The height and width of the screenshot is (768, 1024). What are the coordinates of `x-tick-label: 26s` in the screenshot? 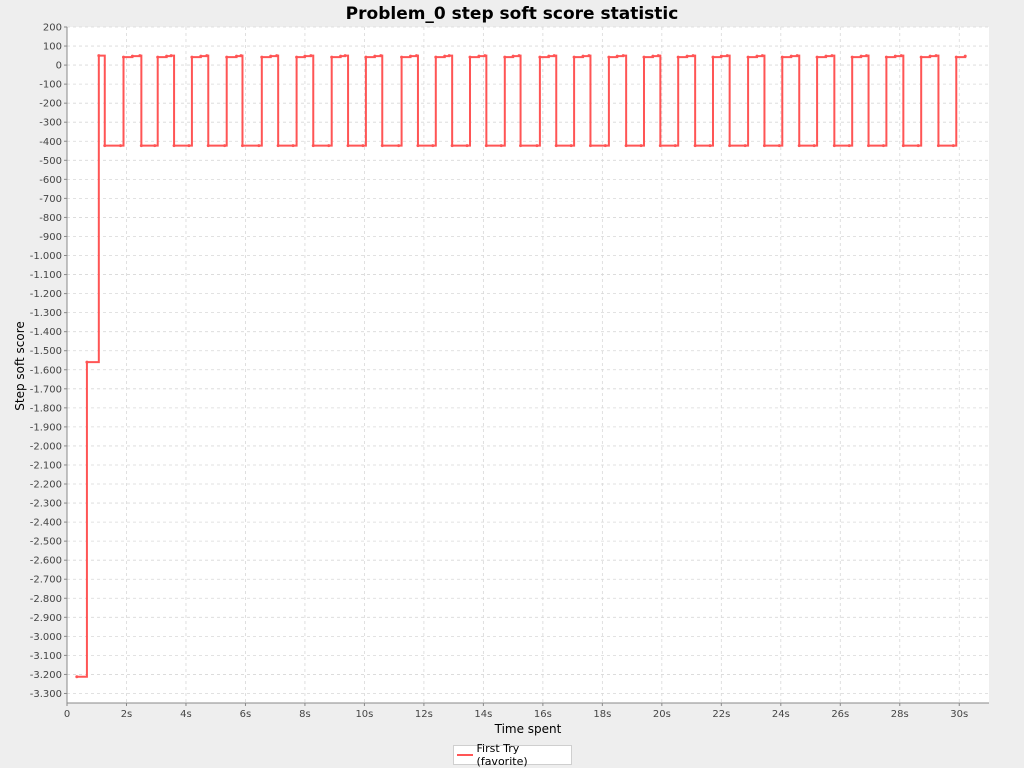 It's located at (840, 714).